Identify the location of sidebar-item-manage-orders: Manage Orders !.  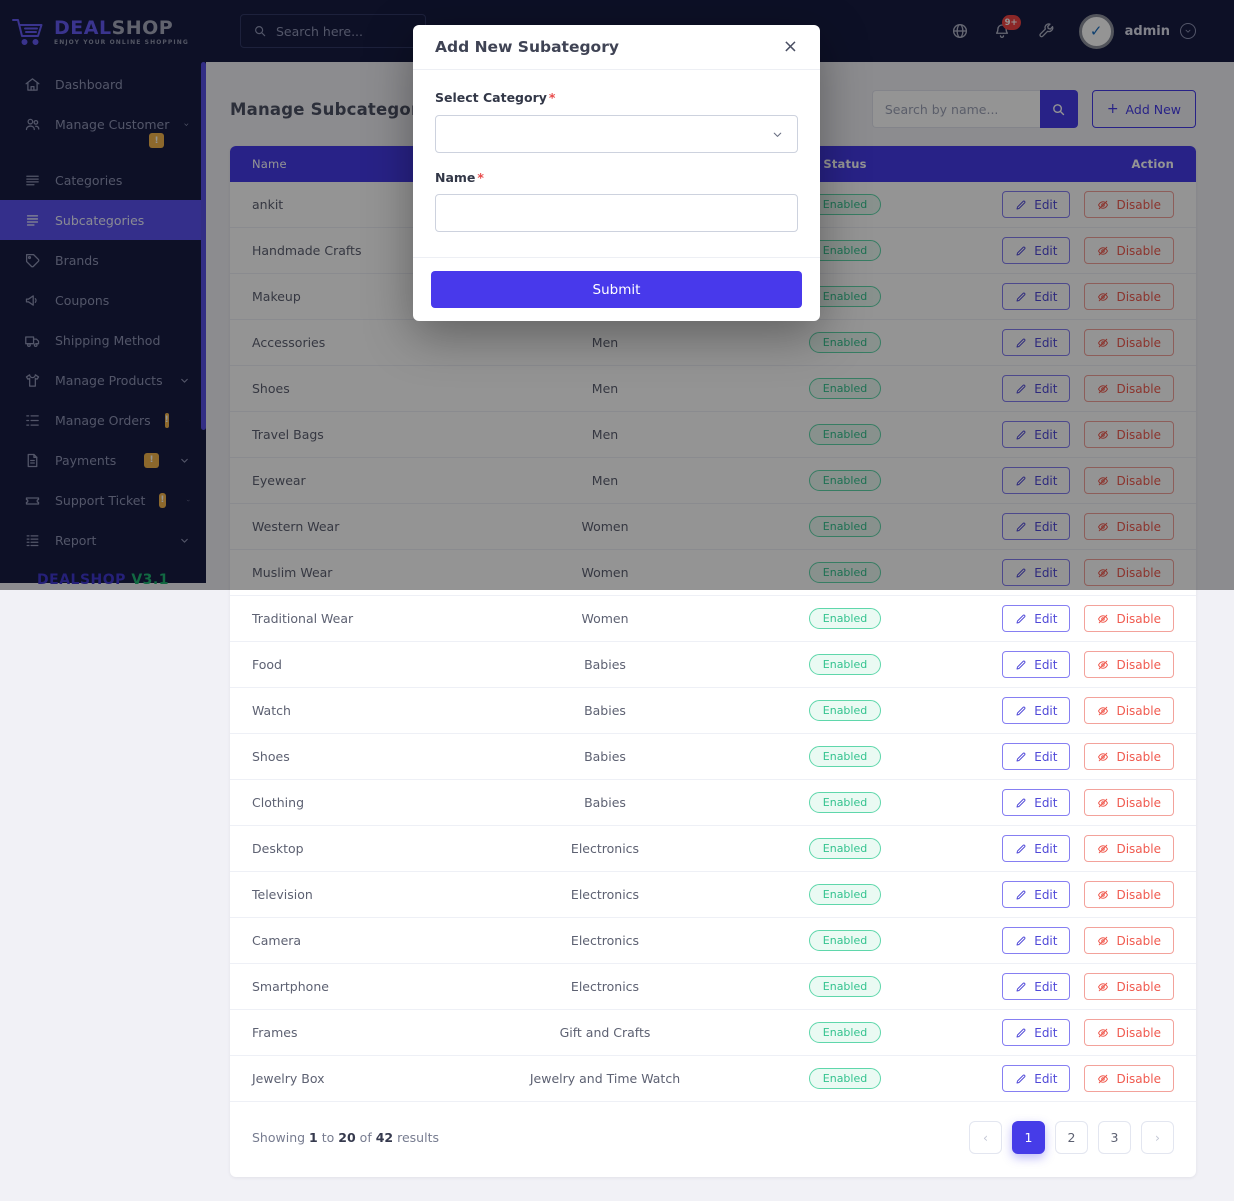
(103, 420).